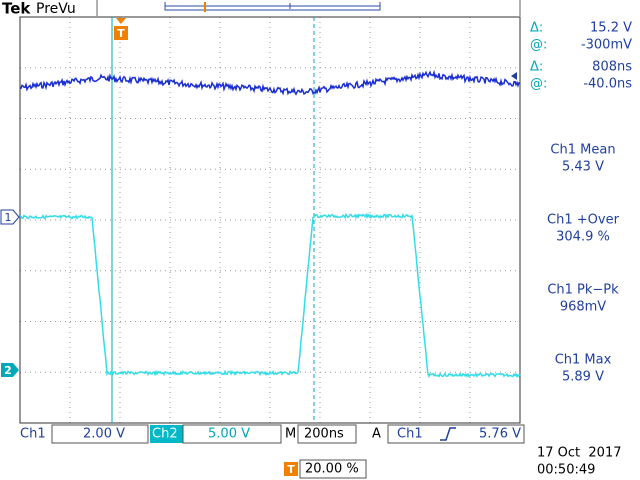 The width and height of the screenshot is (640, 480). I want to click on trigger-slope, so click(448, 434).